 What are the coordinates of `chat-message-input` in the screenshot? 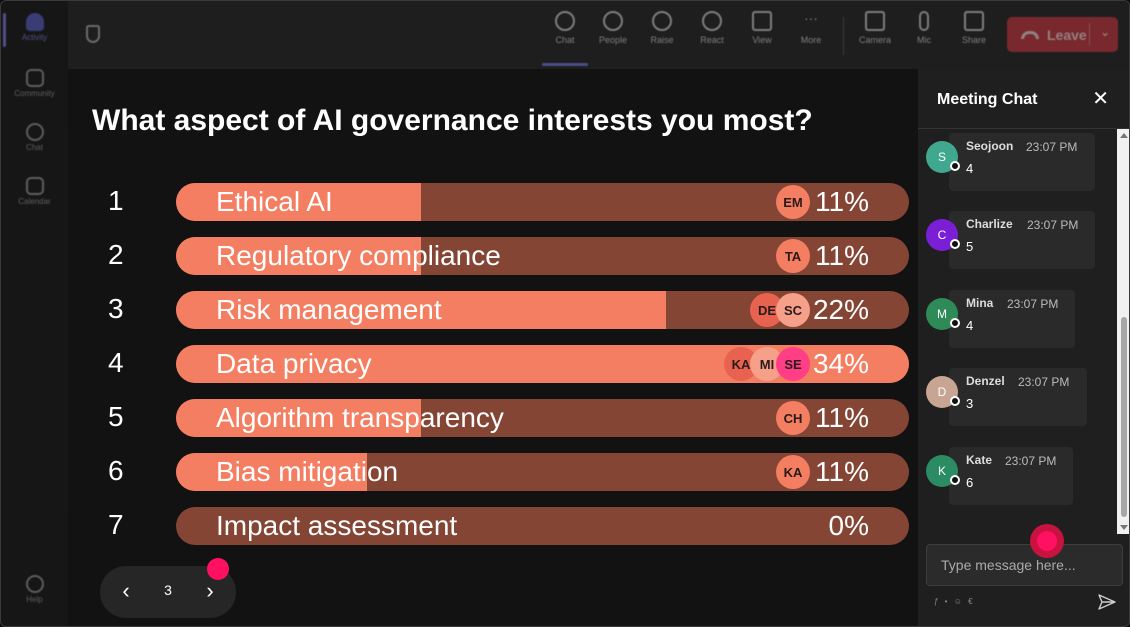 It's located at (1024, 565).